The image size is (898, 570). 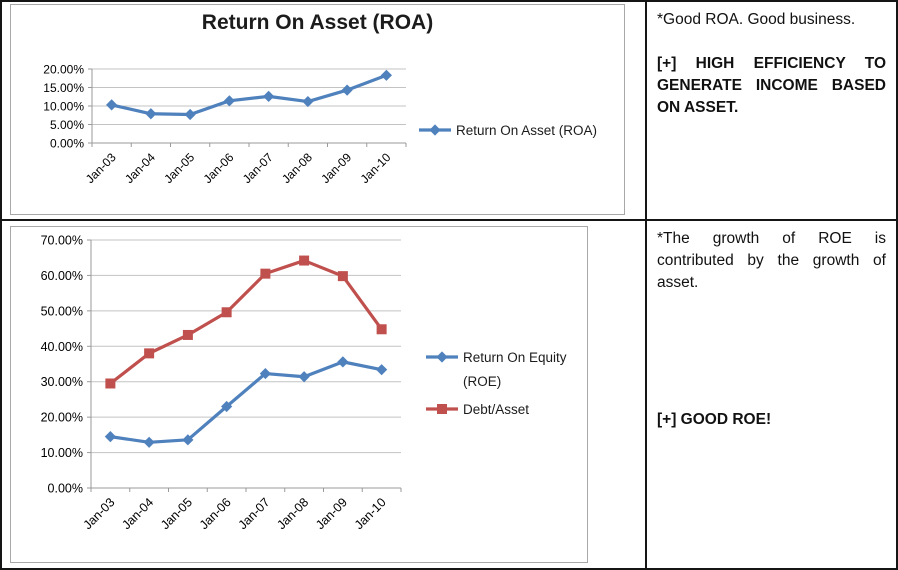 I want to click on y-tick-label: 40.00%, so click(x=62, y=347).